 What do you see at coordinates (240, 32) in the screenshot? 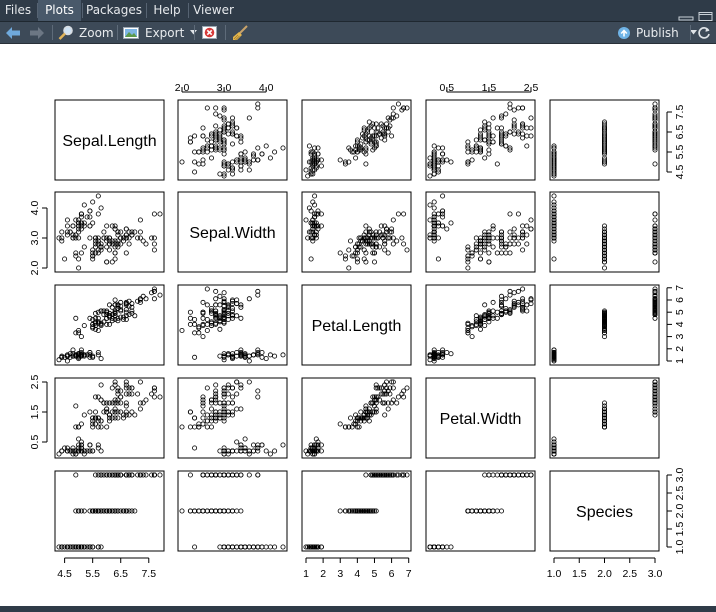
I see `broom-icon` at bounding box center [240, 32].